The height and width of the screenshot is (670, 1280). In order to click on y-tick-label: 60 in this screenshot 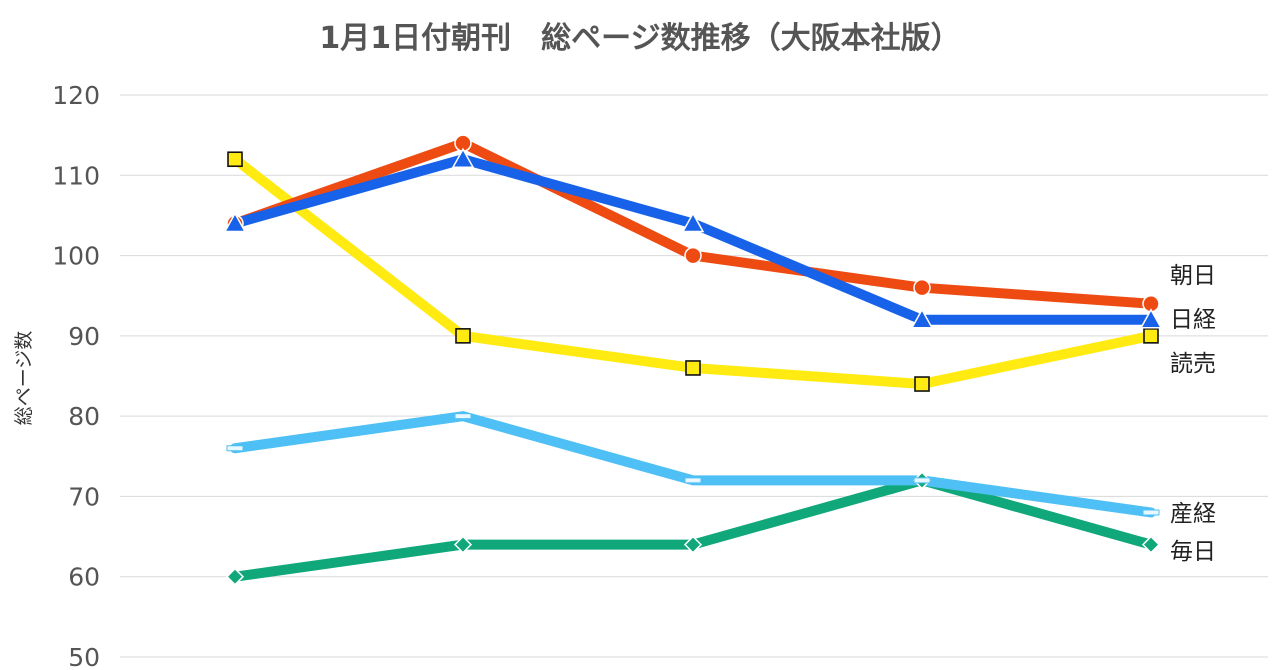, I will do `click(84, 577)`.